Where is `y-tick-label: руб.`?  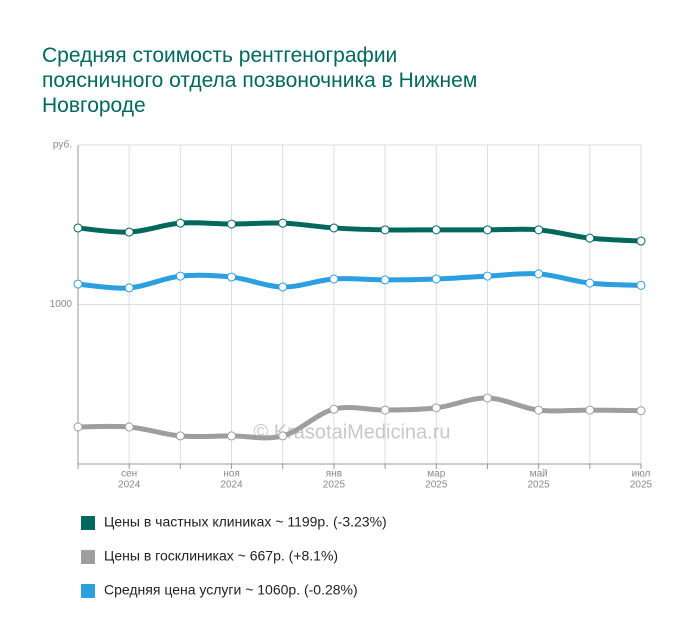 y-tick-label: руб. is located at coordinates (62, 145).